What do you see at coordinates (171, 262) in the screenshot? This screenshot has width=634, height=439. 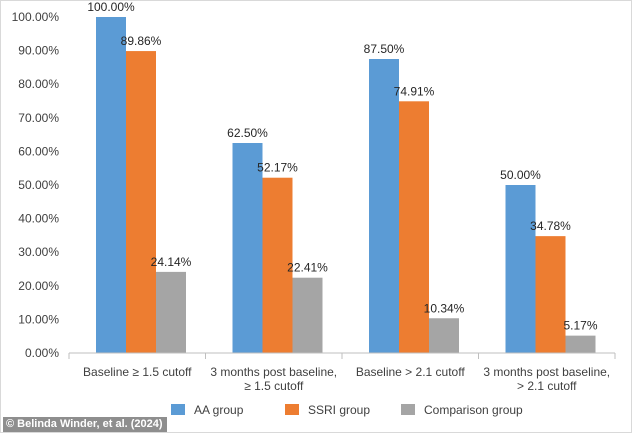 I see `data-label: 24.14%` at bounding box center [171, 262].